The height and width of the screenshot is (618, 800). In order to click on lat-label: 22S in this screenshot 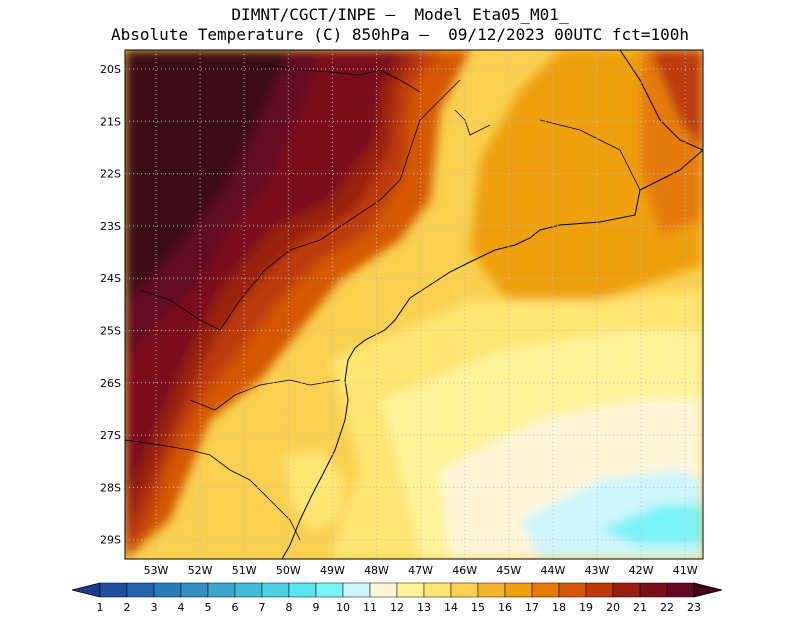, I will do `click(110, 174)`.